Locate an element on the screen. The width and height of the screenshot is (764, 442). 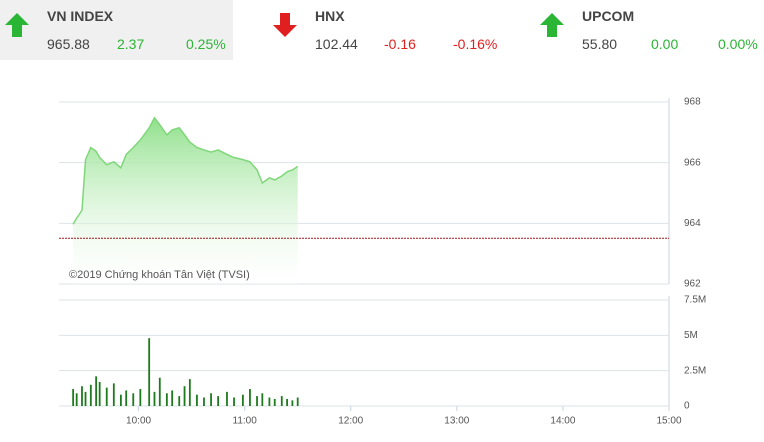
y-tick-label: 5M is located at coordinates (691, 335).